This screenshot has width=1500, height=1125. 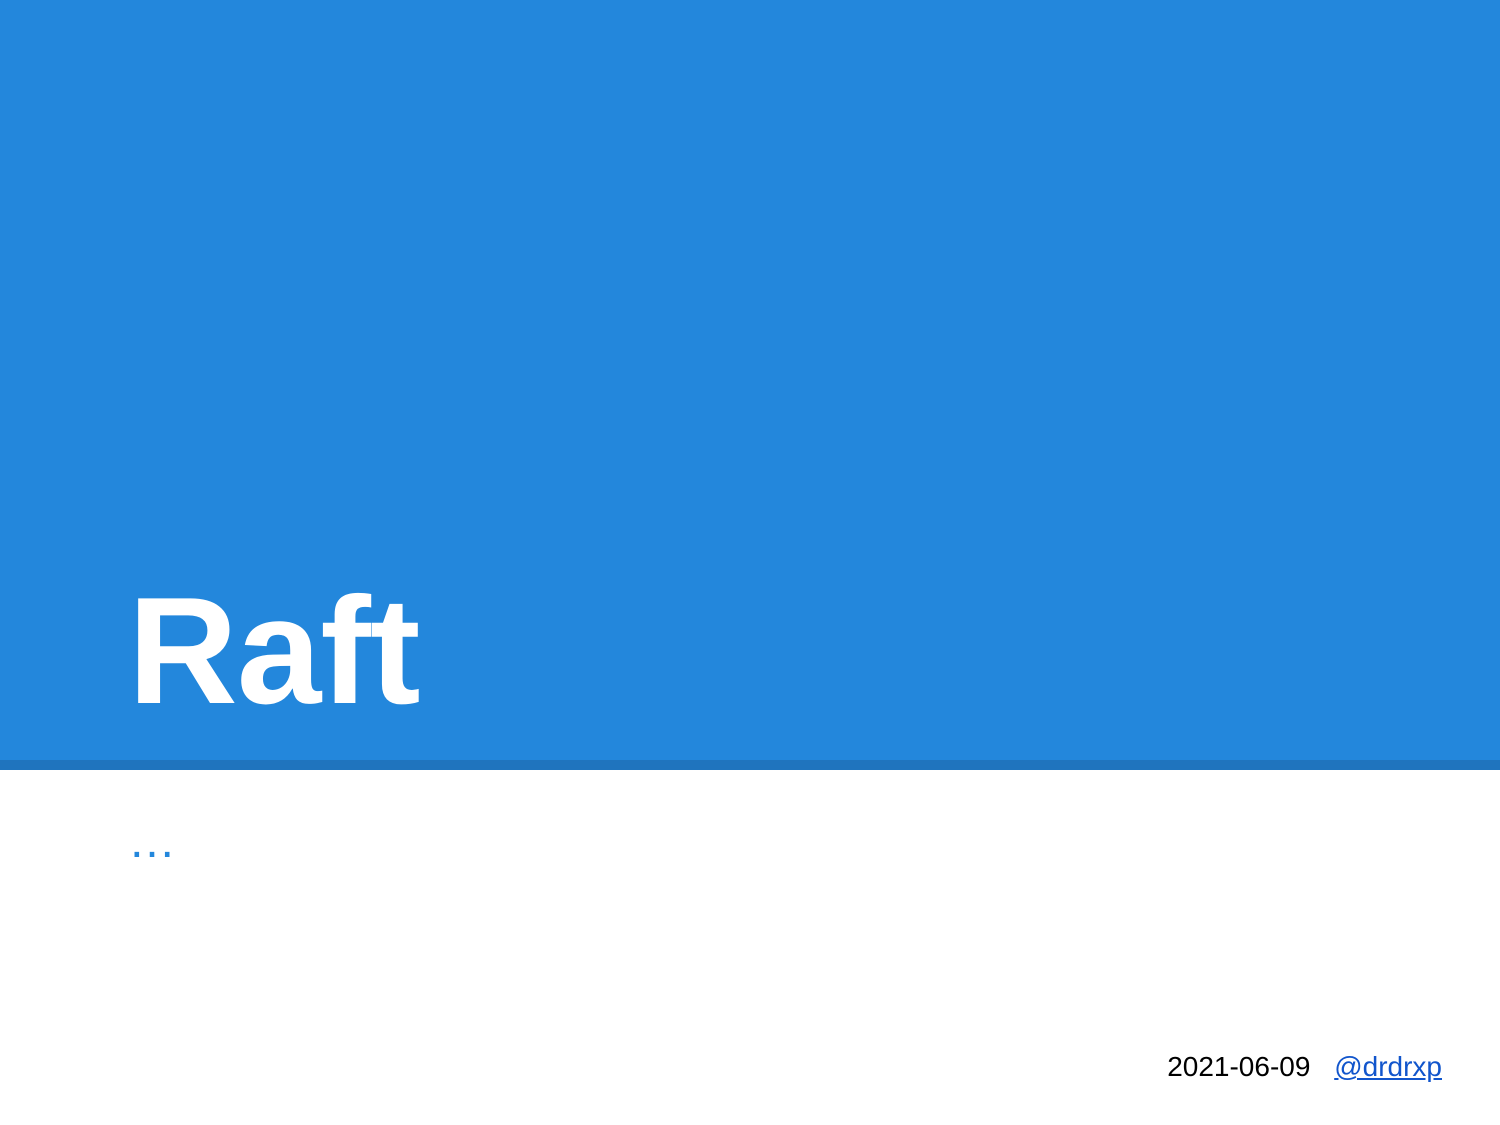 I want to click on slide-title: Raft, so click(x=274, y=651).